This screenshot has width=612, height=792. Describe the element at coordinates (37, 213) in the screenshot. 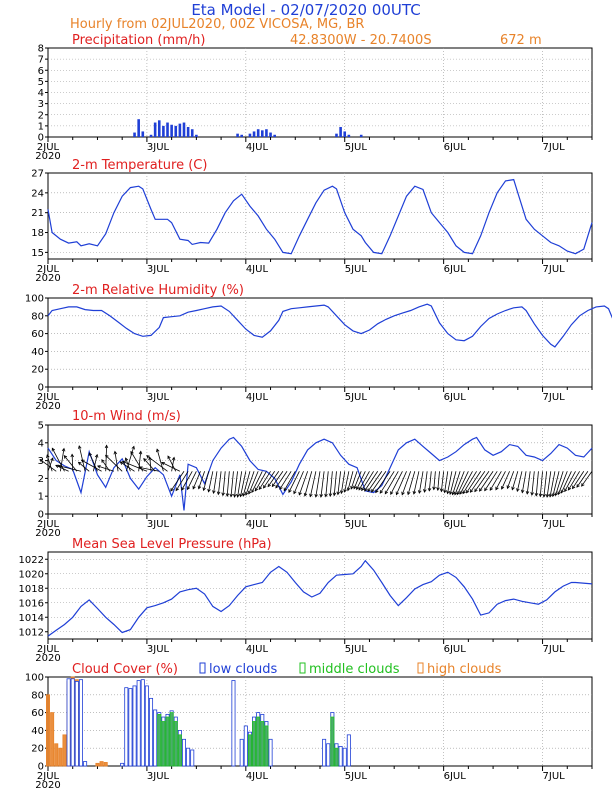

I see `temp-ytick-label: 21` at that location.